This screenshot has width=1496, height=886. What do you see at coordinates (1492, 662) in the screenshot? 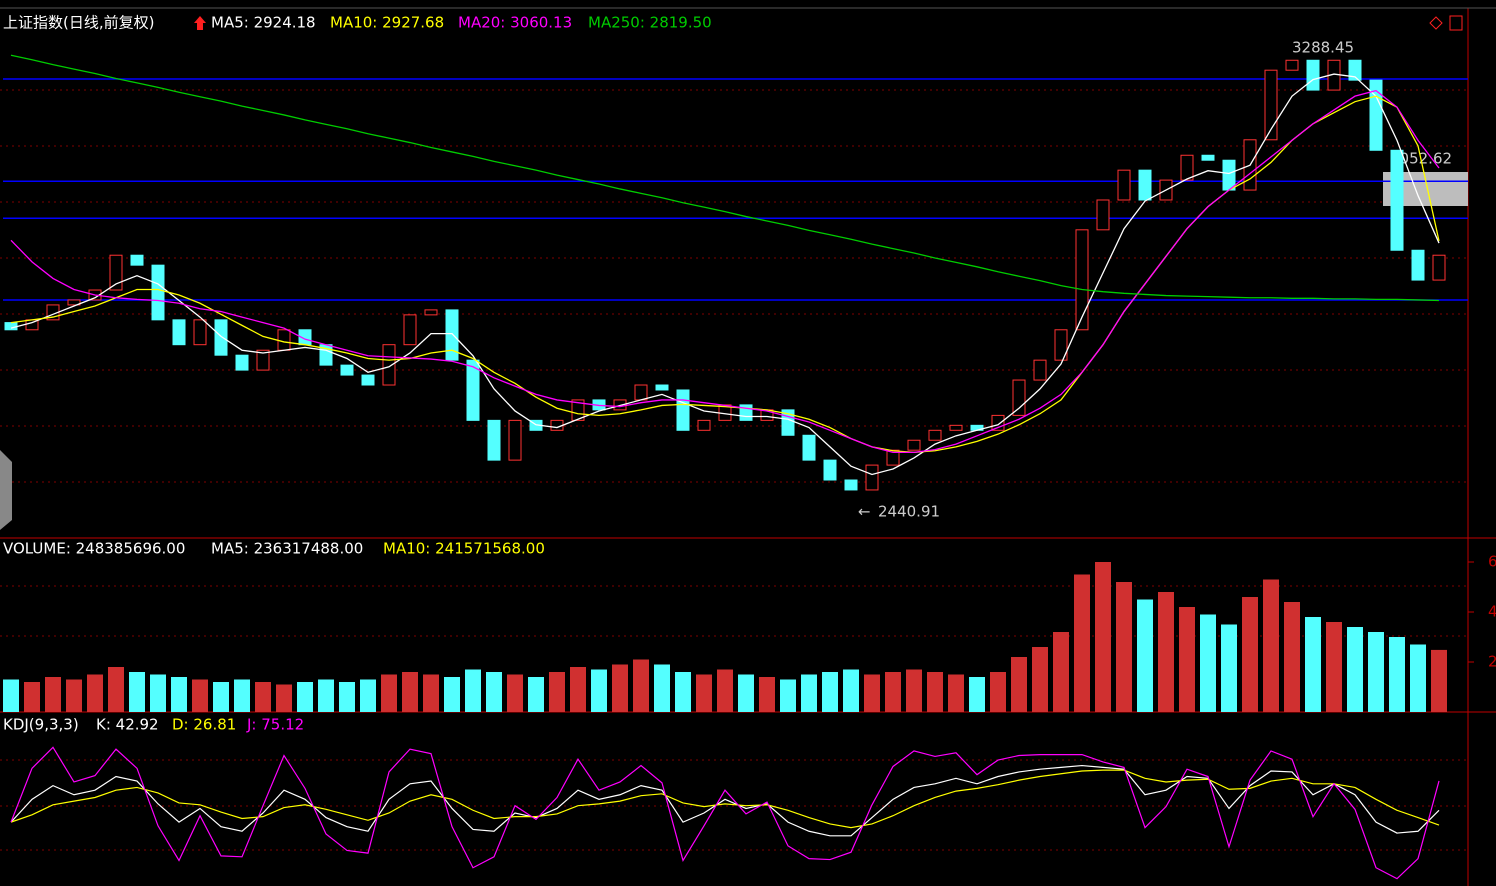
I see `y-tick-label: 2` at bounding box center [1492, 662].